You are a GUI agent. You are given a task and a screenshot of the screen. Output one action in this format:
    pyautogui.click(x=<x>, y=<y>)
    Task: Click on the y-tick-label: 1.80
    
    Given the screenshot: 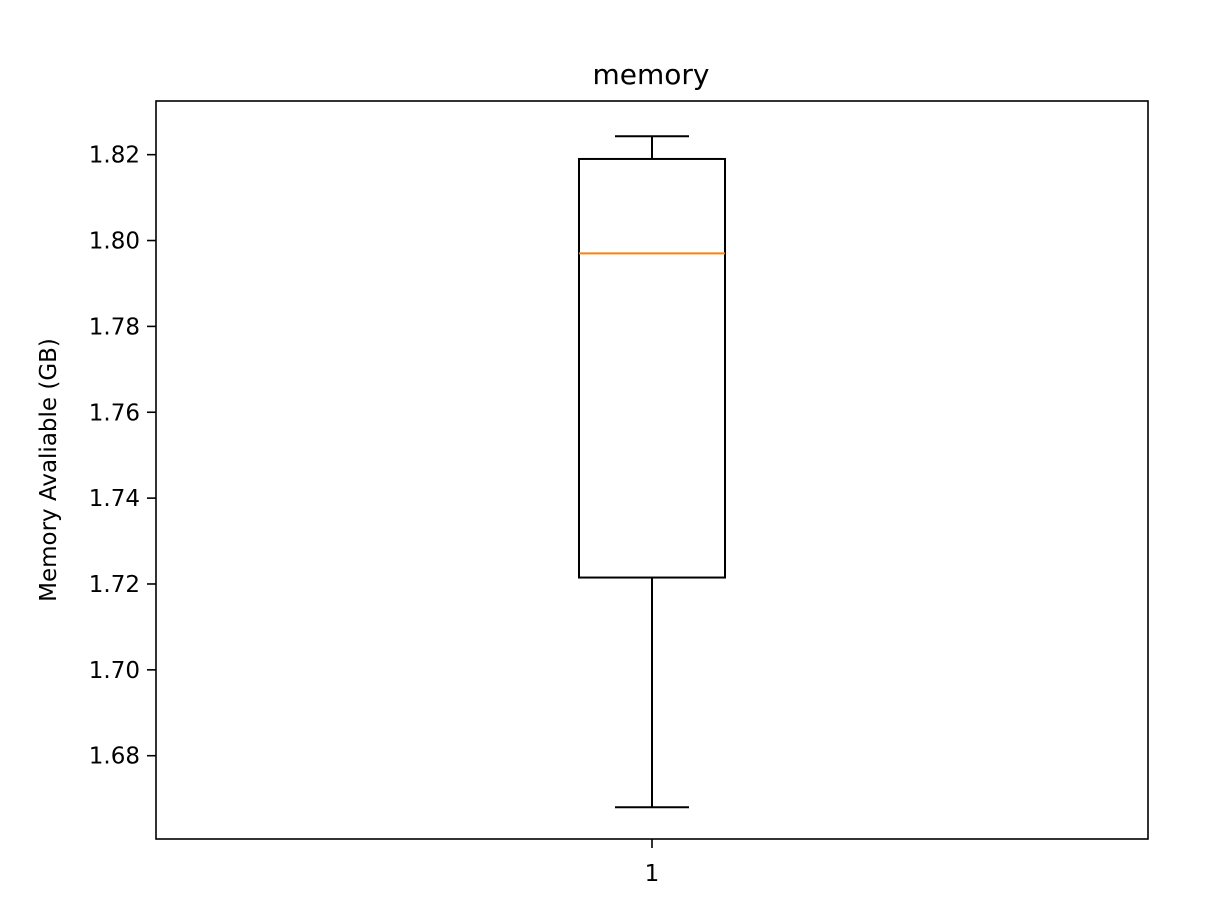 What is the action you would take?
    pyautogui.click(x=114, y=242)
    